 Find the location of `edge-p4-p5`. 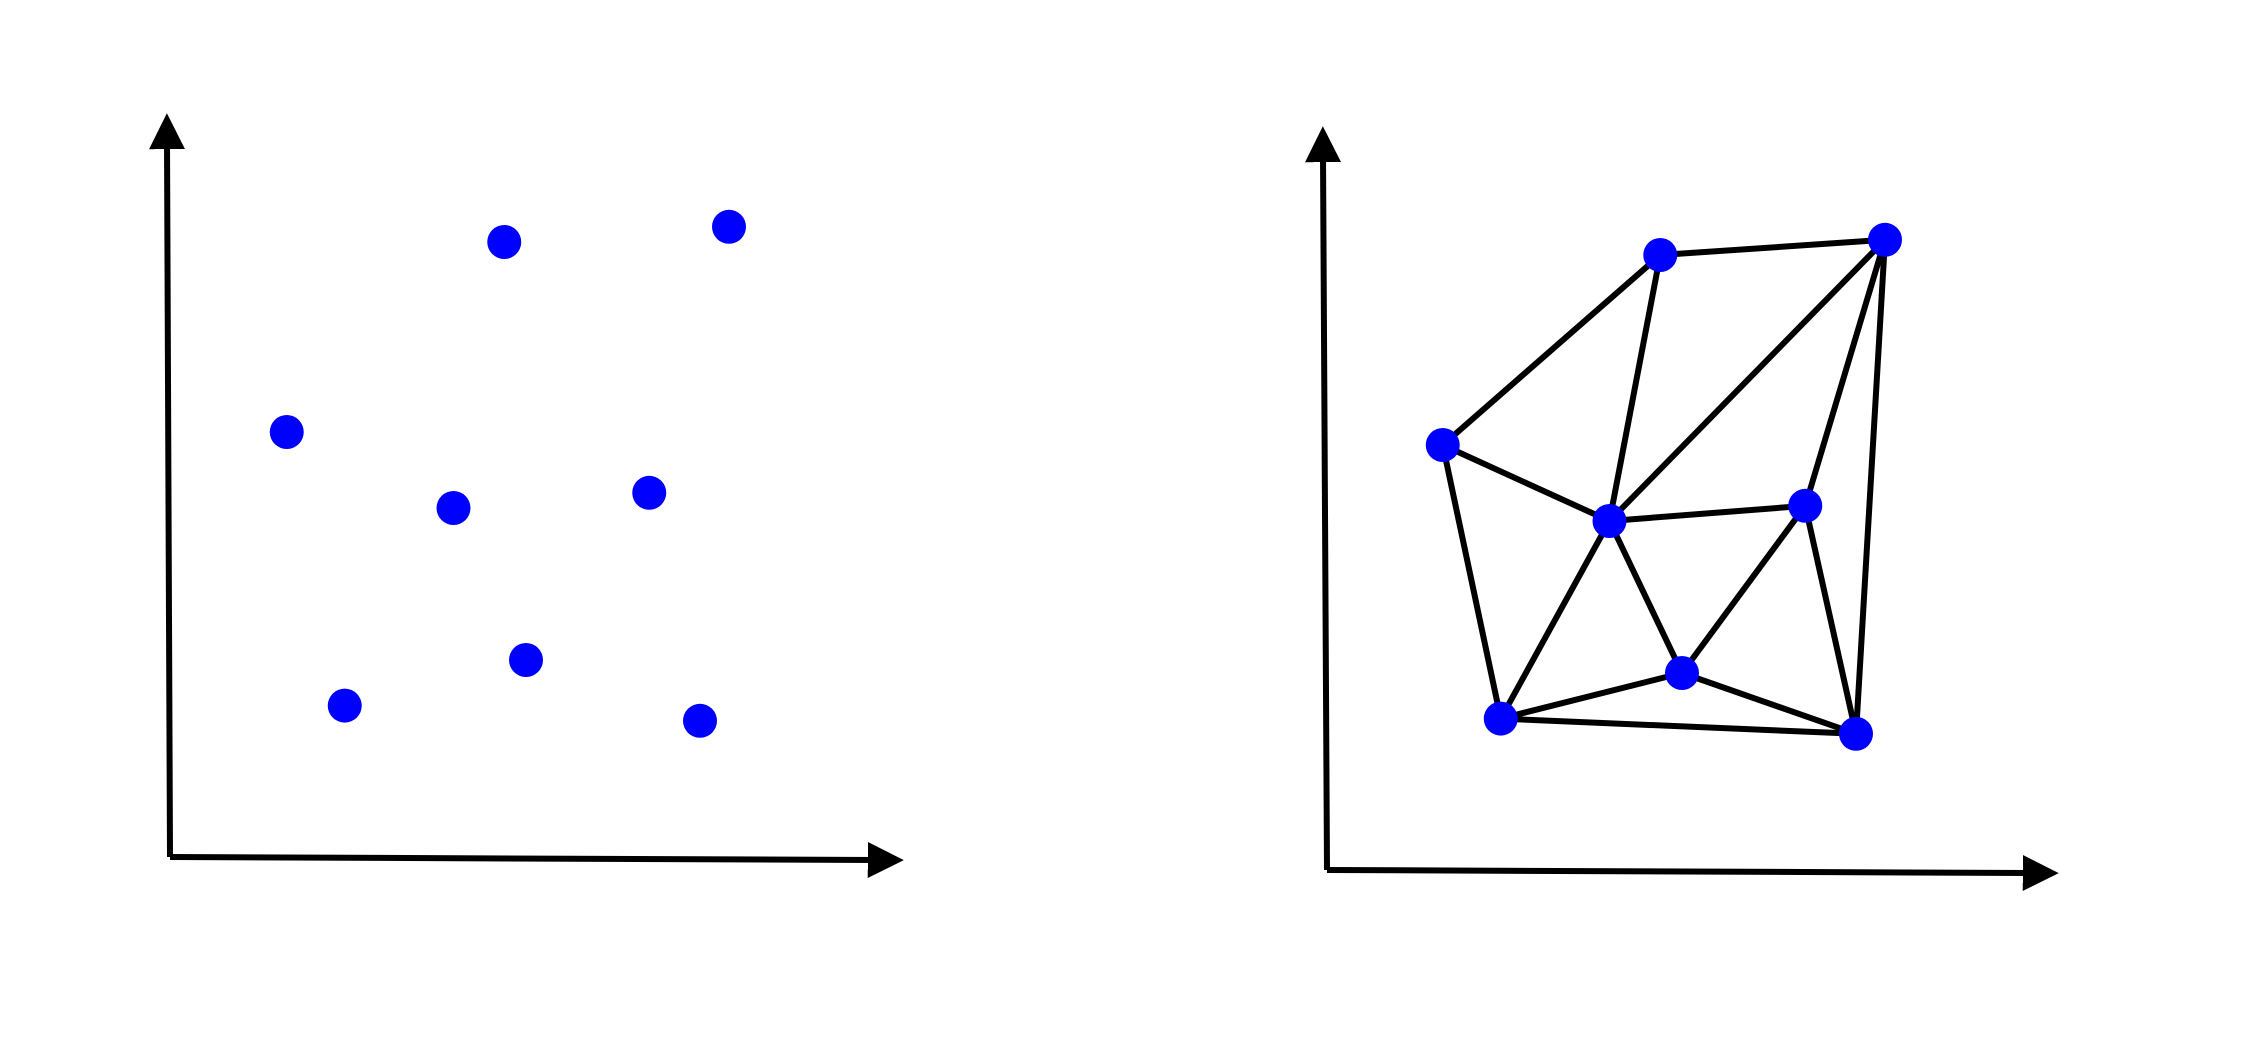

edge-p4-p5 is located at coordinates (1707, 513).